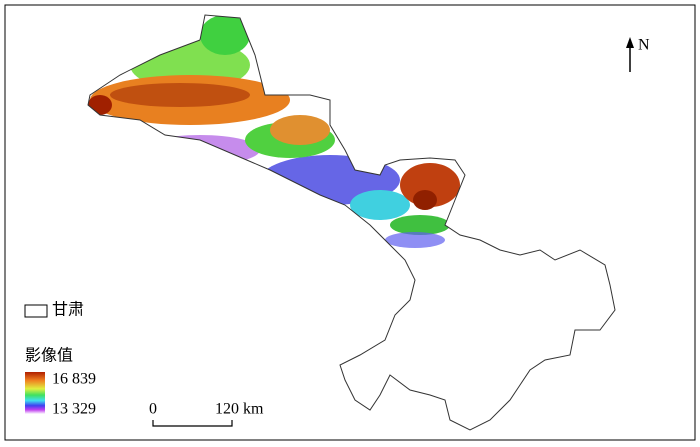 The image size is (700, 447). I want to click on scale-bar, so click(192, 423).